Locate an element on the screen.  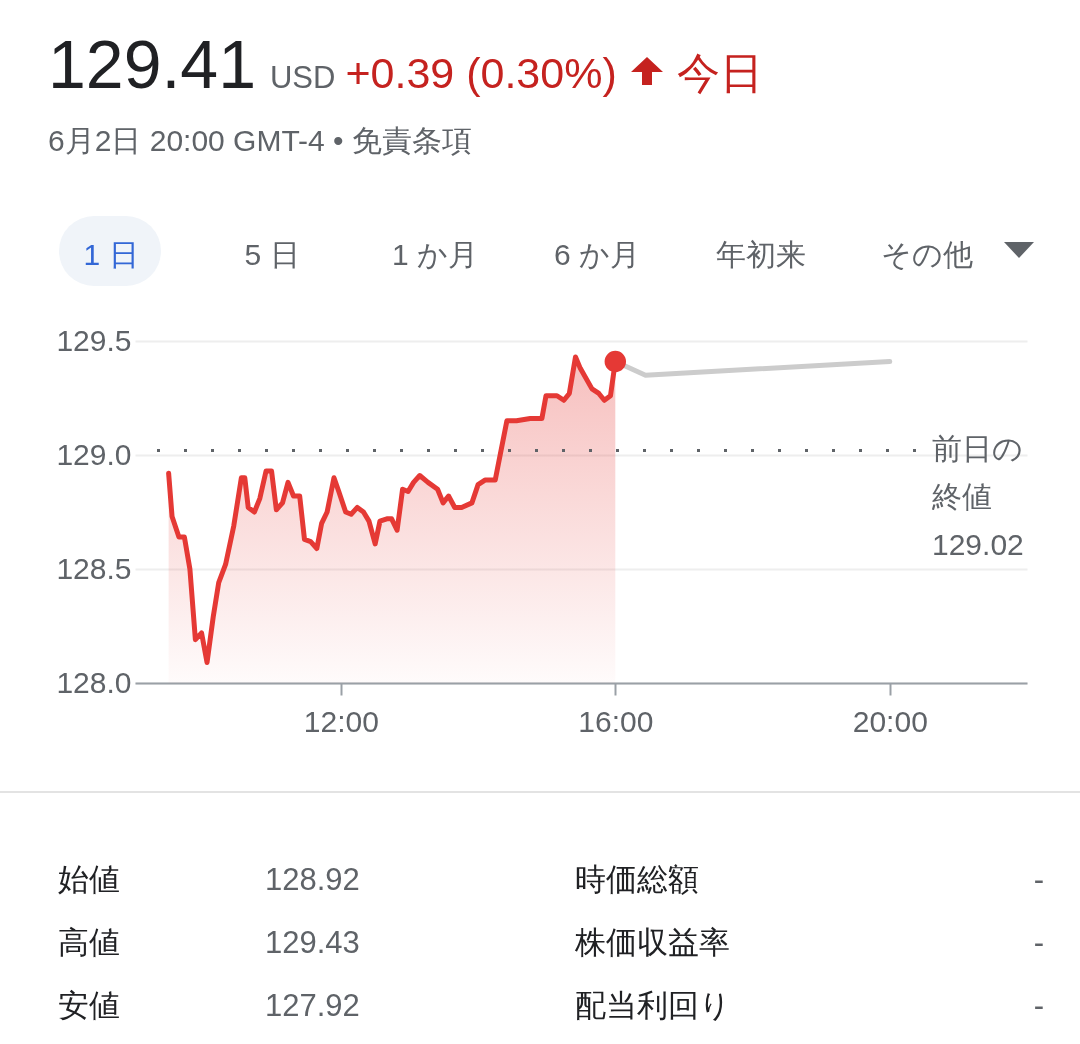
text: 株価収益率 is located at coordinates (652, 943).